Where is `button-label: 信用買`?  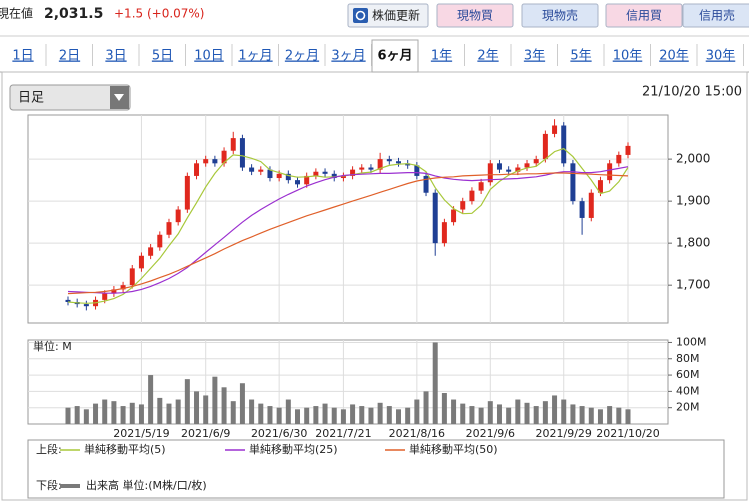 button-label: 信用買 is located at coordinates (644, 16).